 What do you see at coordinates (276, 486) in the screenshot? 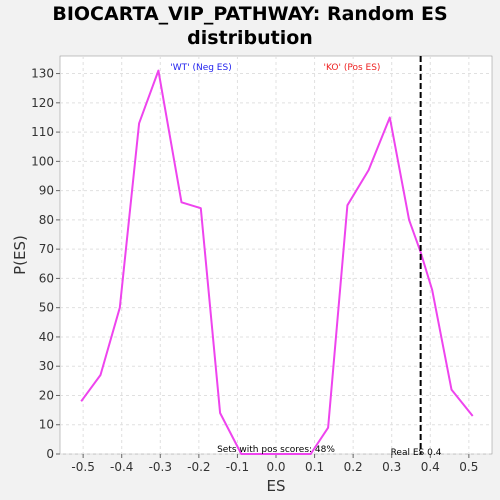
I see `x-axis-title: ES` at bounding box center [276, 486].